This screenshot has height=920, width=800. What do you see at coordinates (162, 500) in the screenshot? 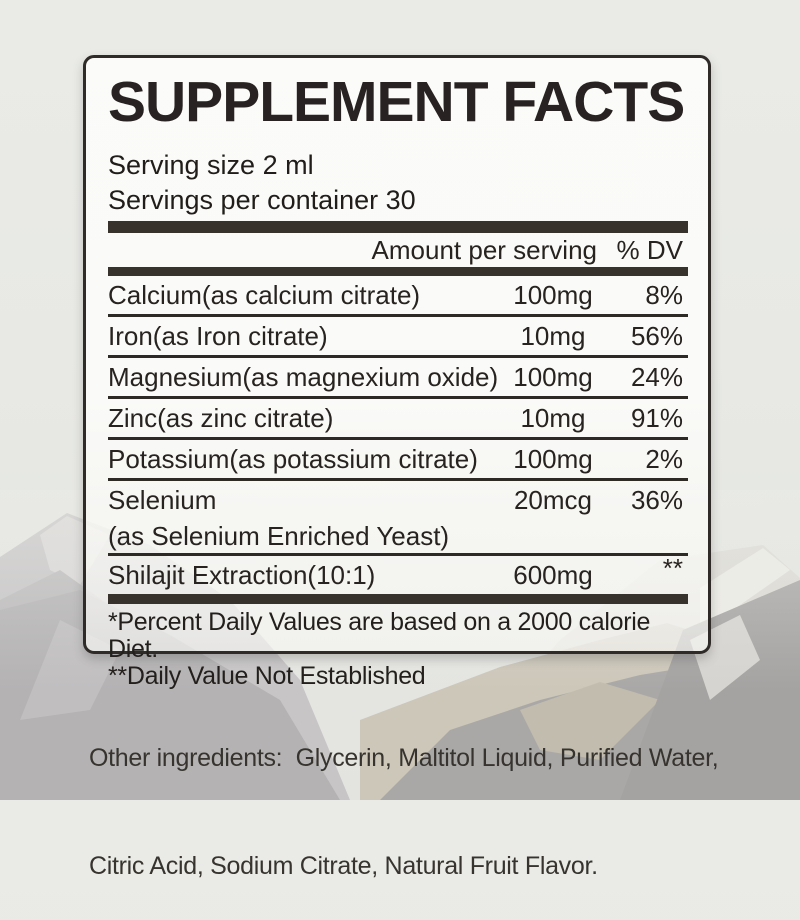
I see `nutrient-name: Selenium` at bounding box center [162, 500].